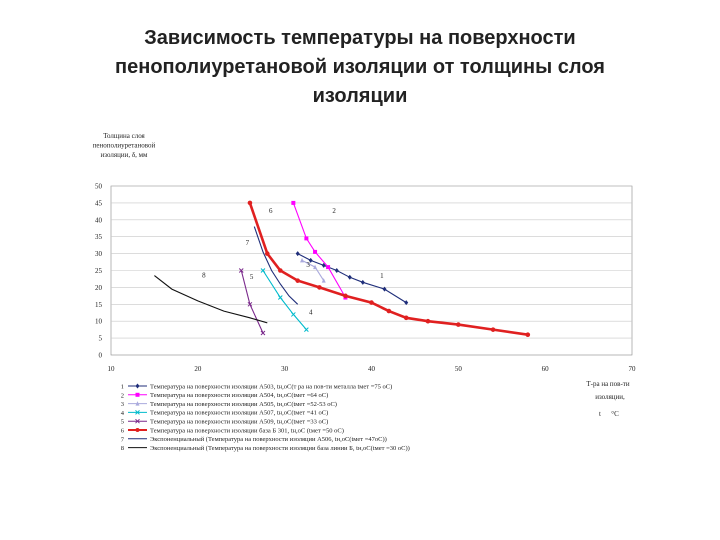  Describe the element at coordinates (122, 422) in the screenshot. I see `legend-number: 5` at that location.